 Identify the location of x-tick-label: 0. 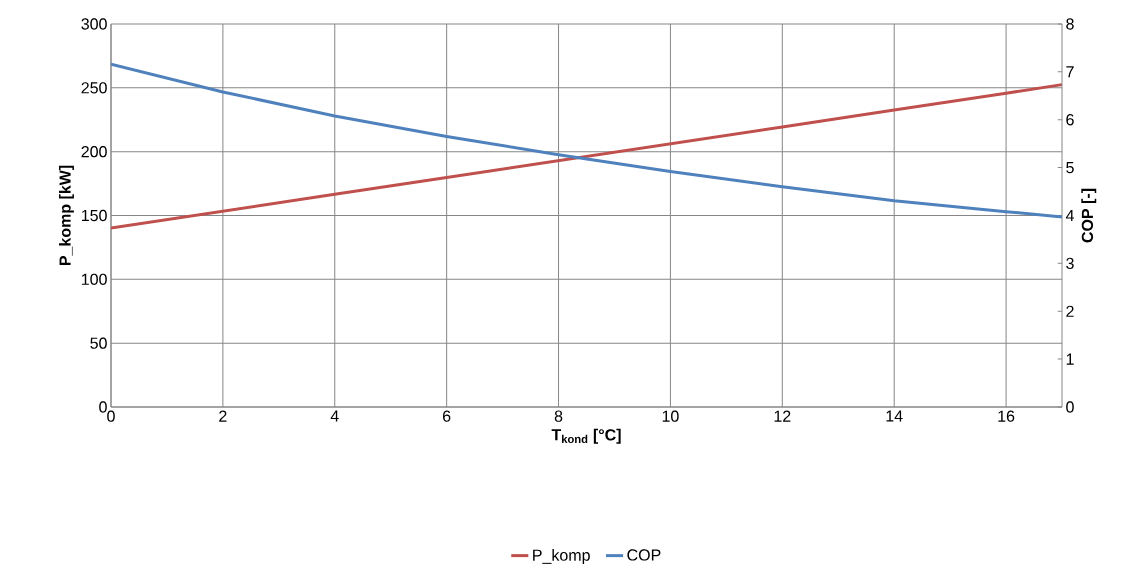
(111, 416).